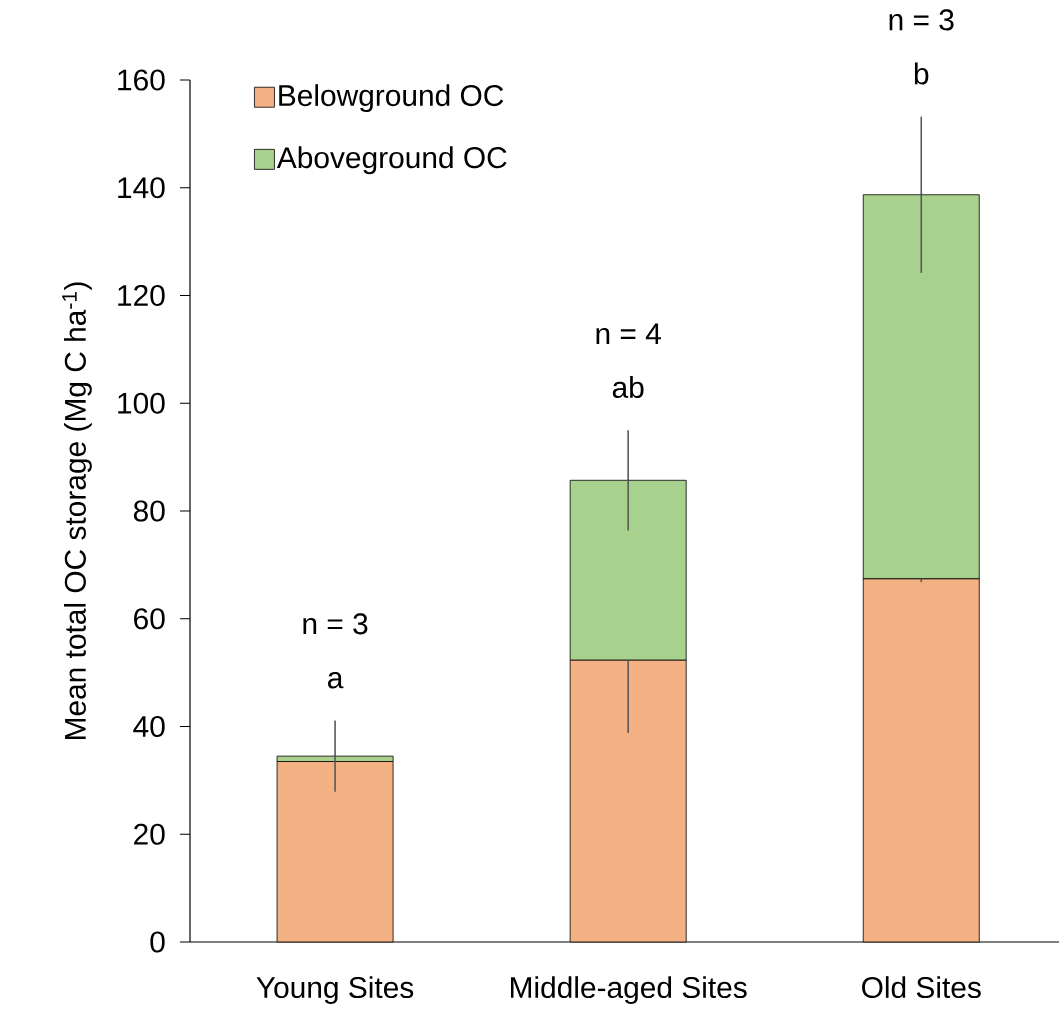 The image size is (1059, 1024). I want to click on annotation: n = 4, so click(628, 334).